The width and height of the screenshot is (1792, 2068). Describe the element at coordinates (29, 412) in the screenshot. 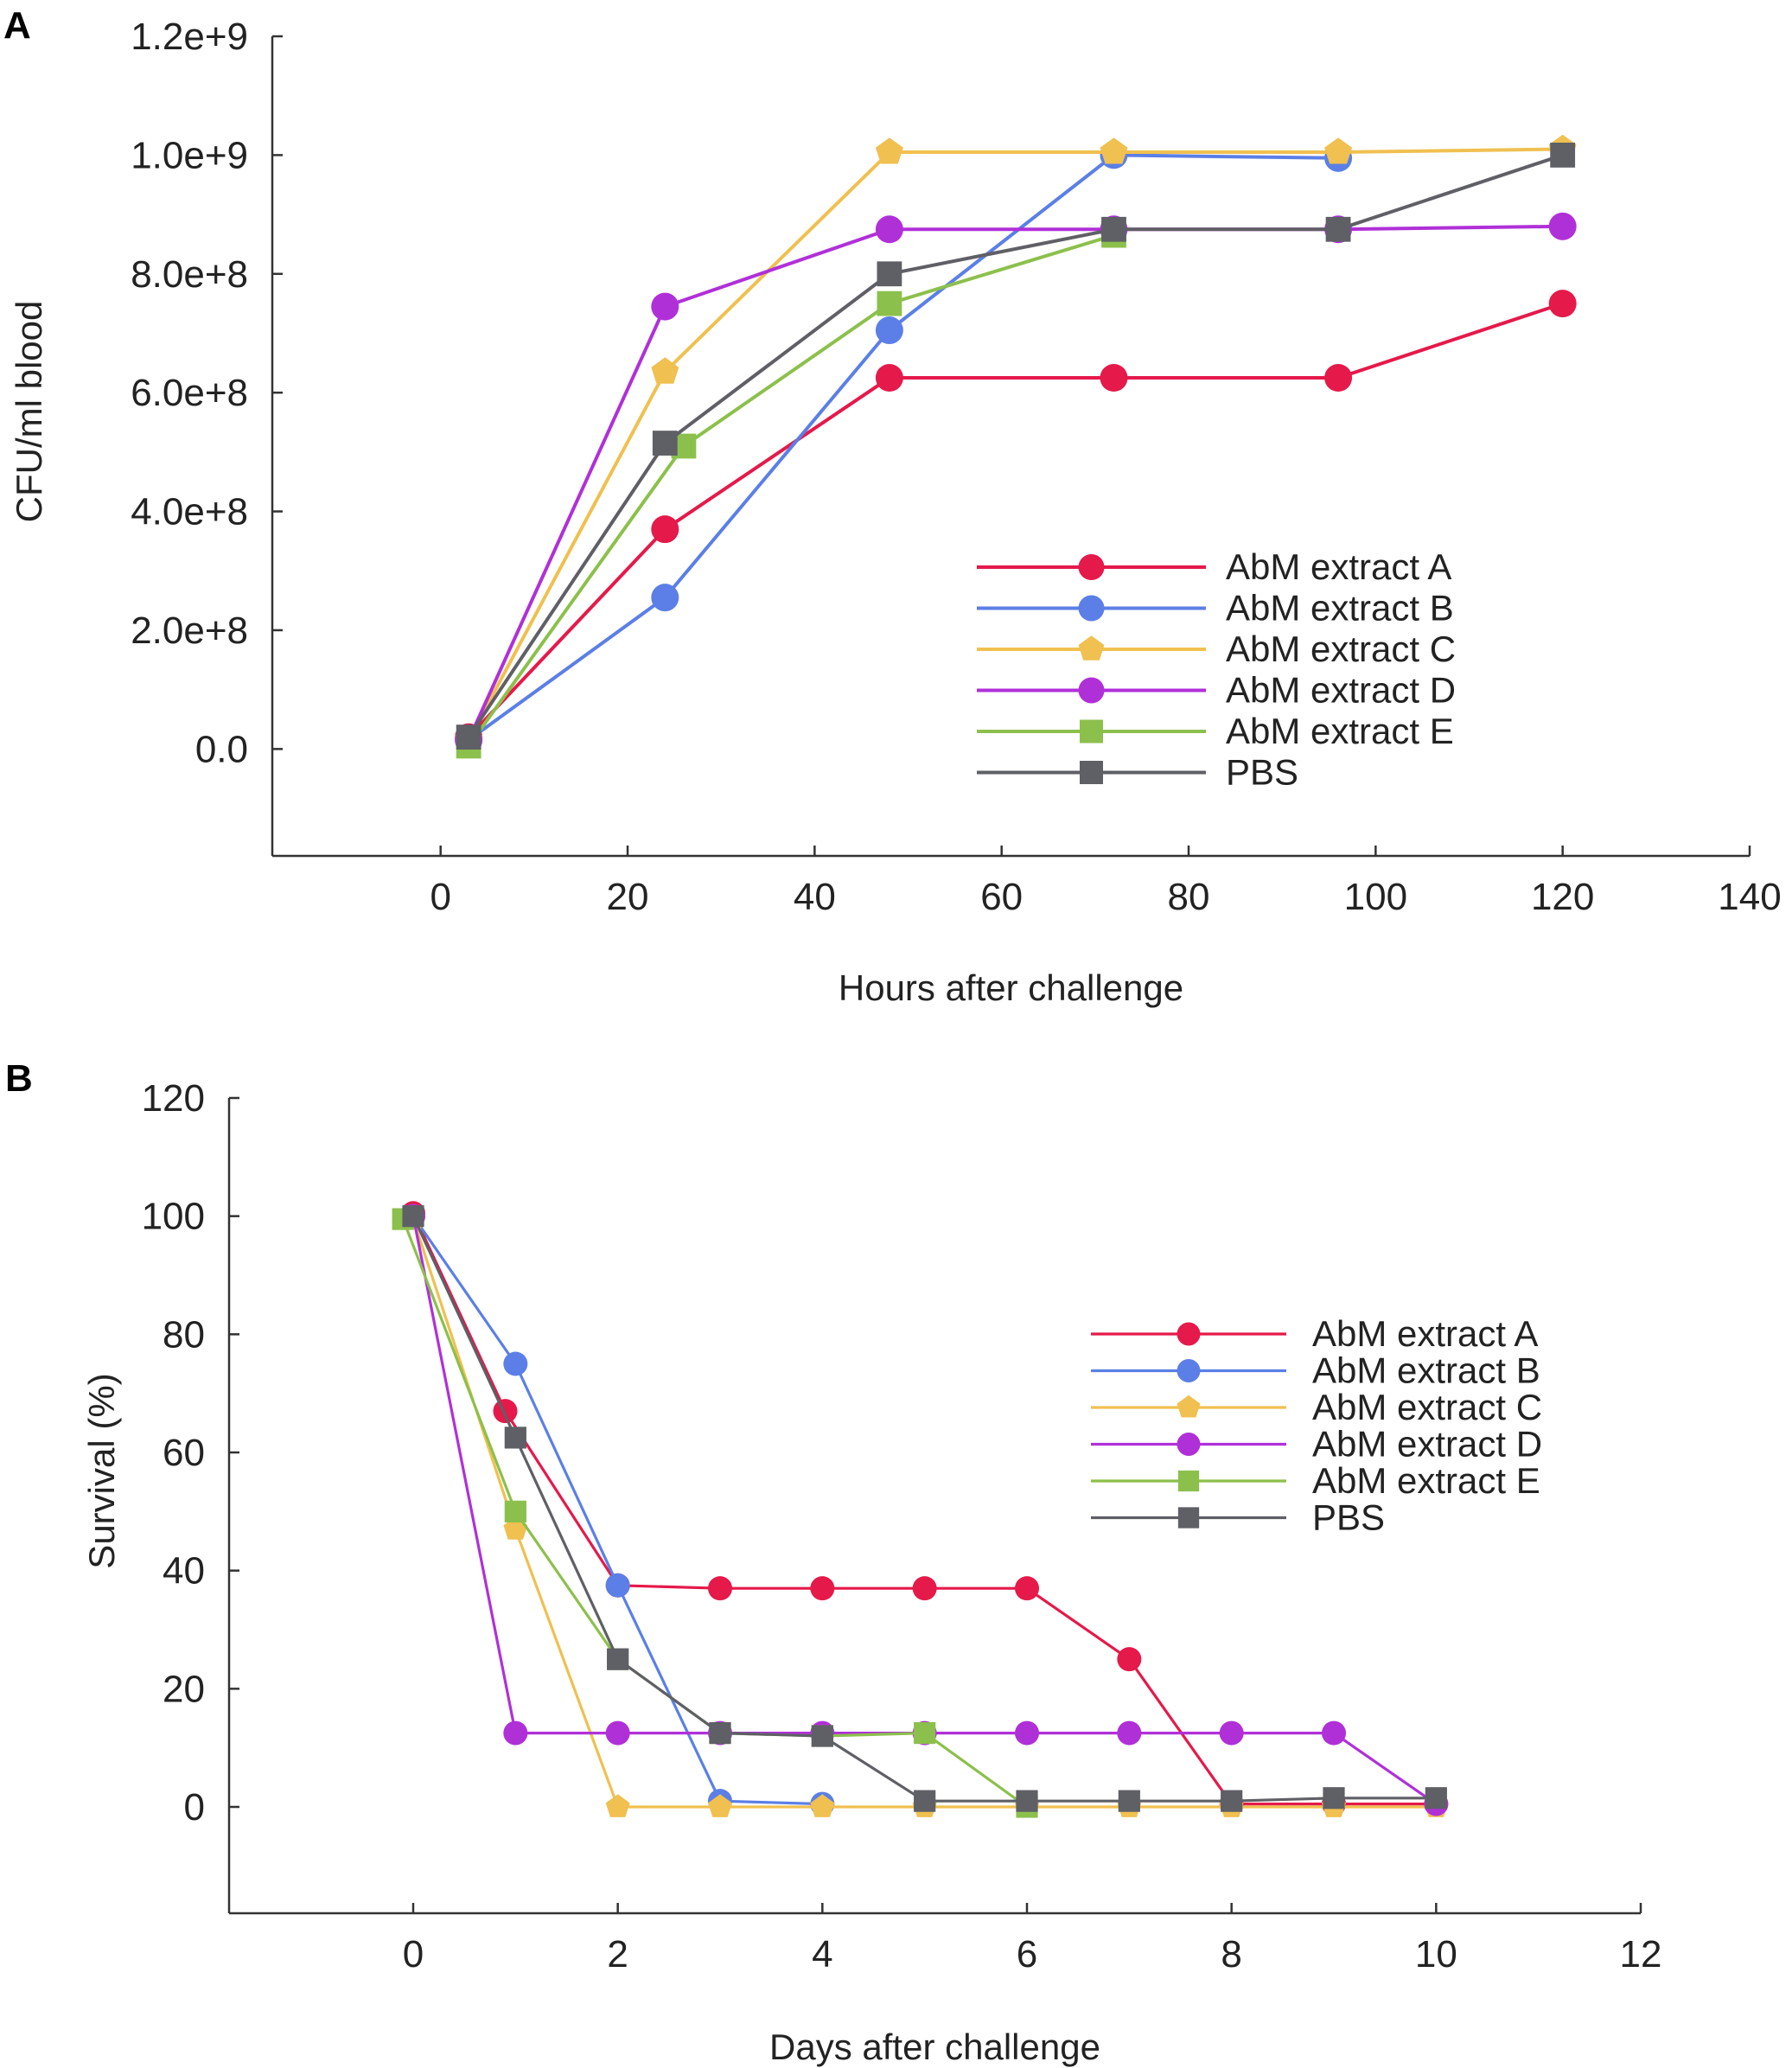

I see `y-axis-title: CFU/ml blood` at that location.